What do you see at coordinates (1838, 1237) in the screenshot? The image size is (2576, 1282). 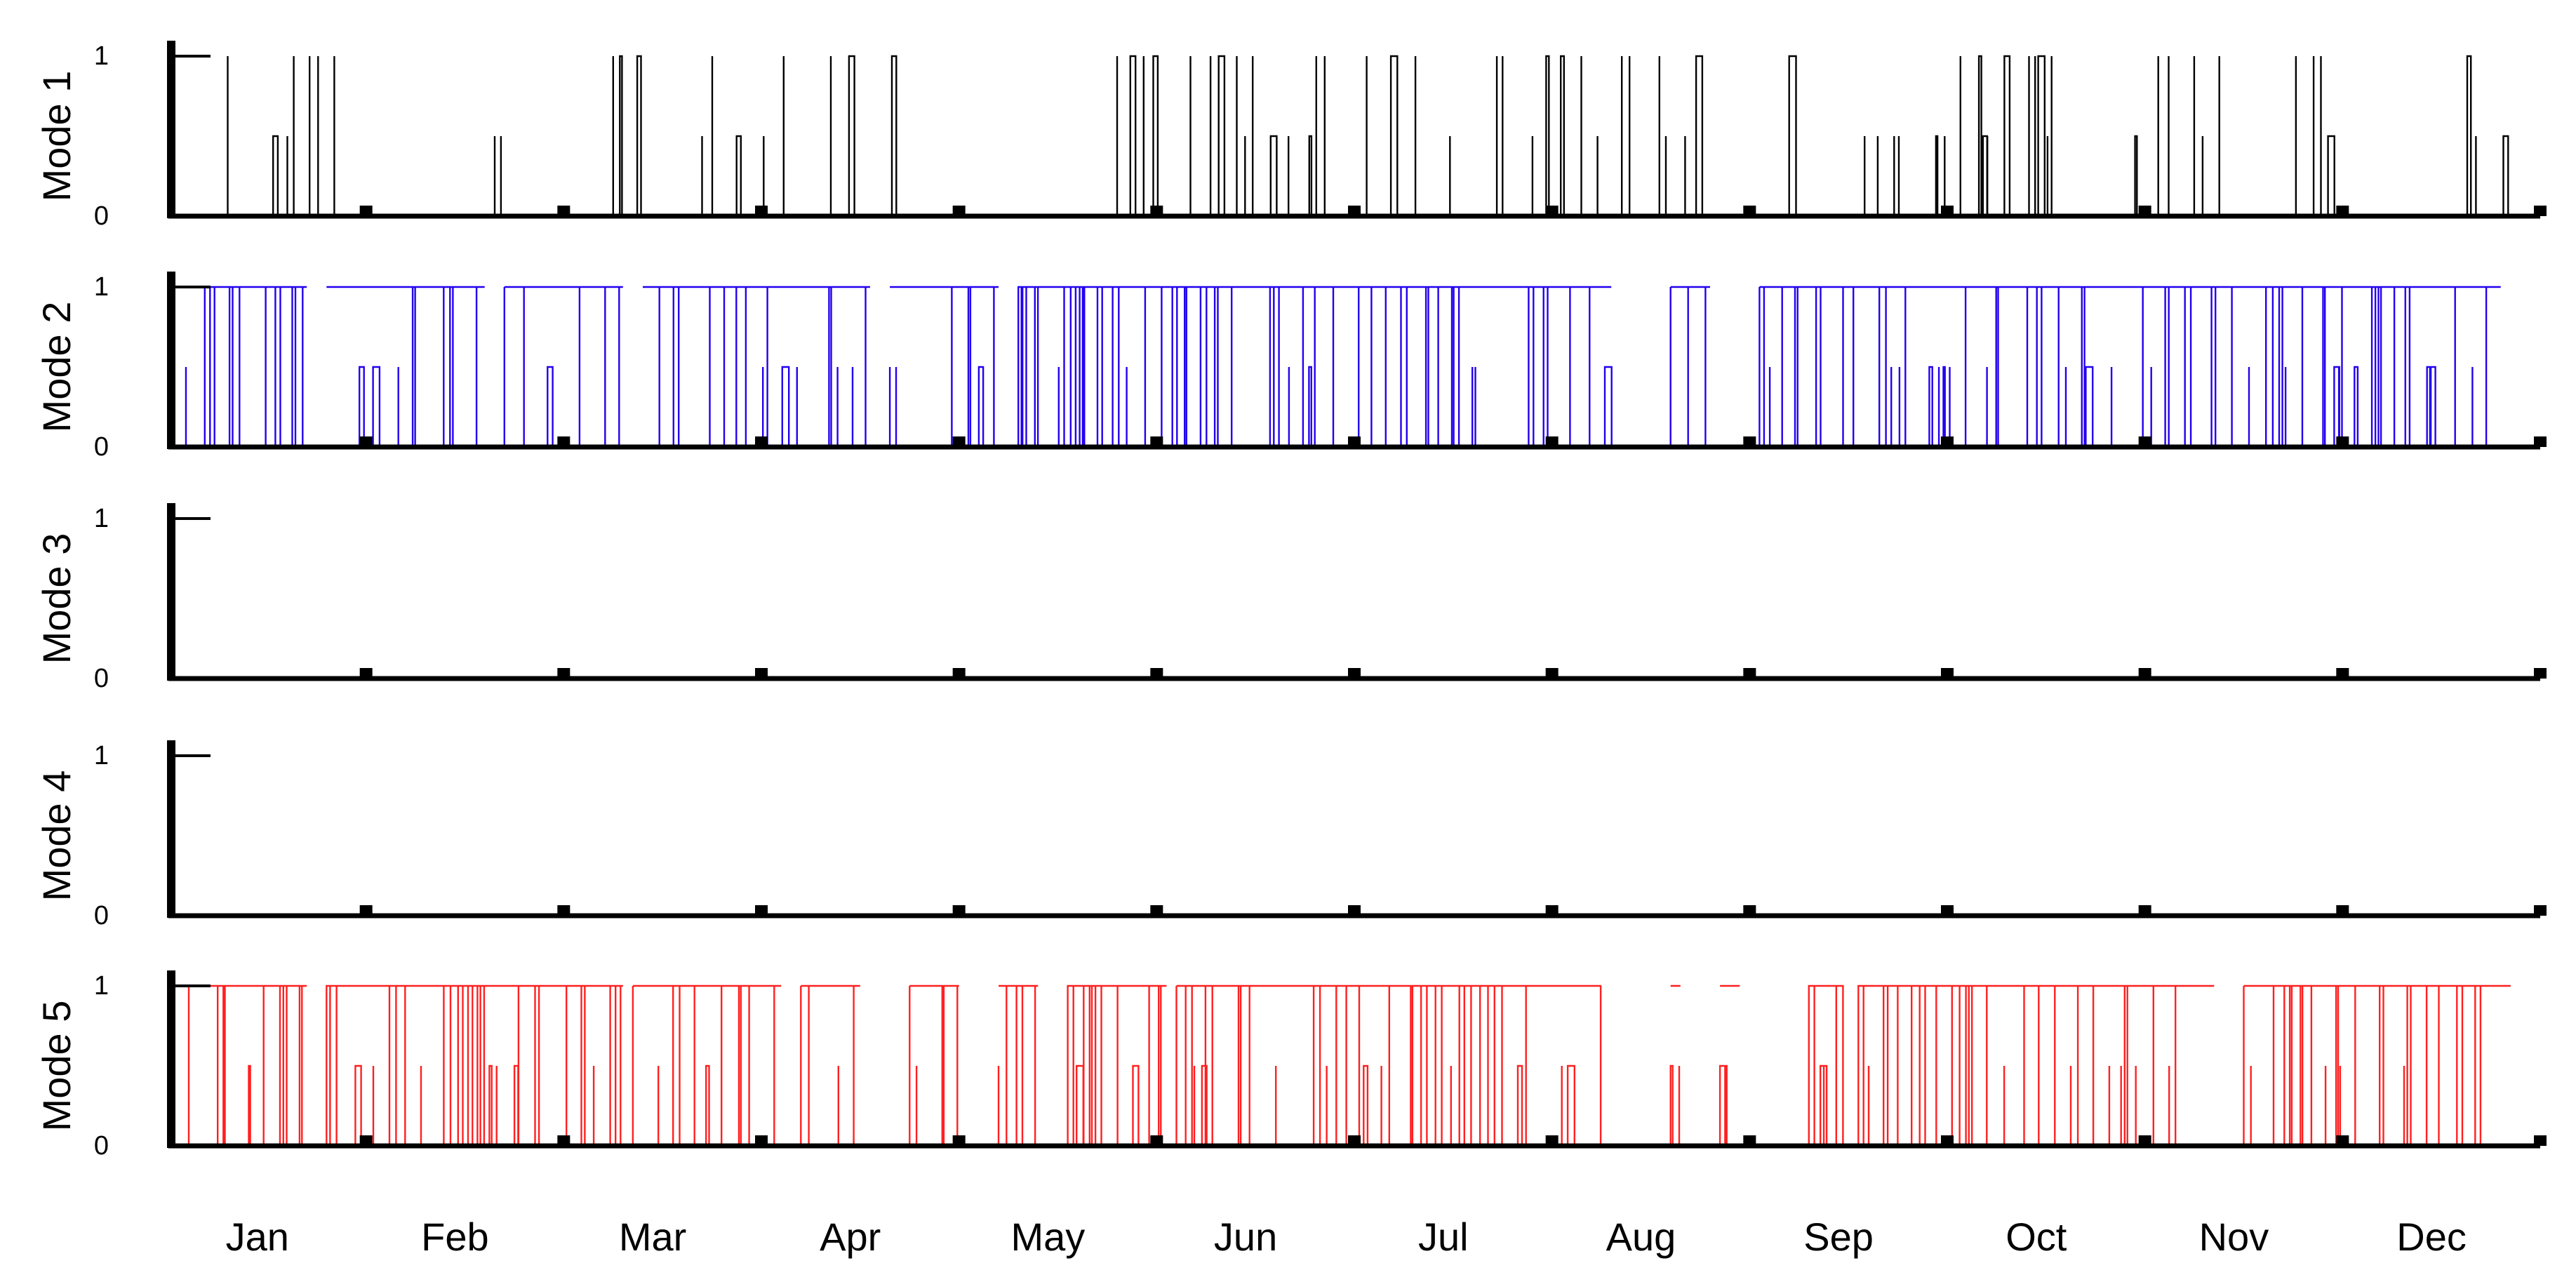 I see `month-label-sep: Sep` at bounding box center [1838, 1237].